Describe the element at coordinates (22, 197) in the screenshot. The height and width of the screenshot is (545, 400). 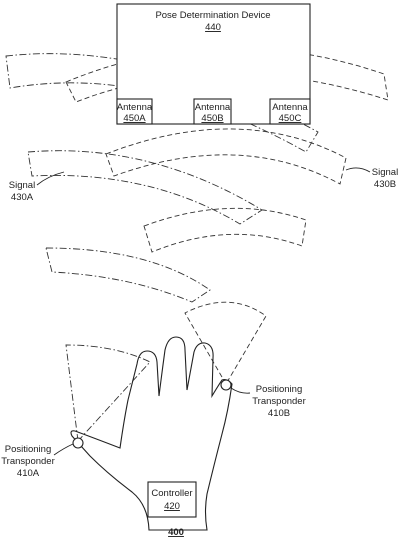
I see `signal-430A-ref: 430A` at that location.